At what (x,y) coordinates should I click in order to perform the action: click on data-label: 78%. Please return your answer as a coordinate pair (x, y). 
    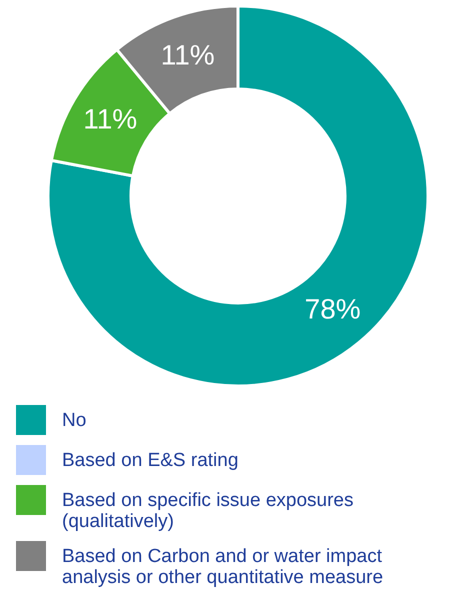
    Looking at the image, I should click on (332, 308).